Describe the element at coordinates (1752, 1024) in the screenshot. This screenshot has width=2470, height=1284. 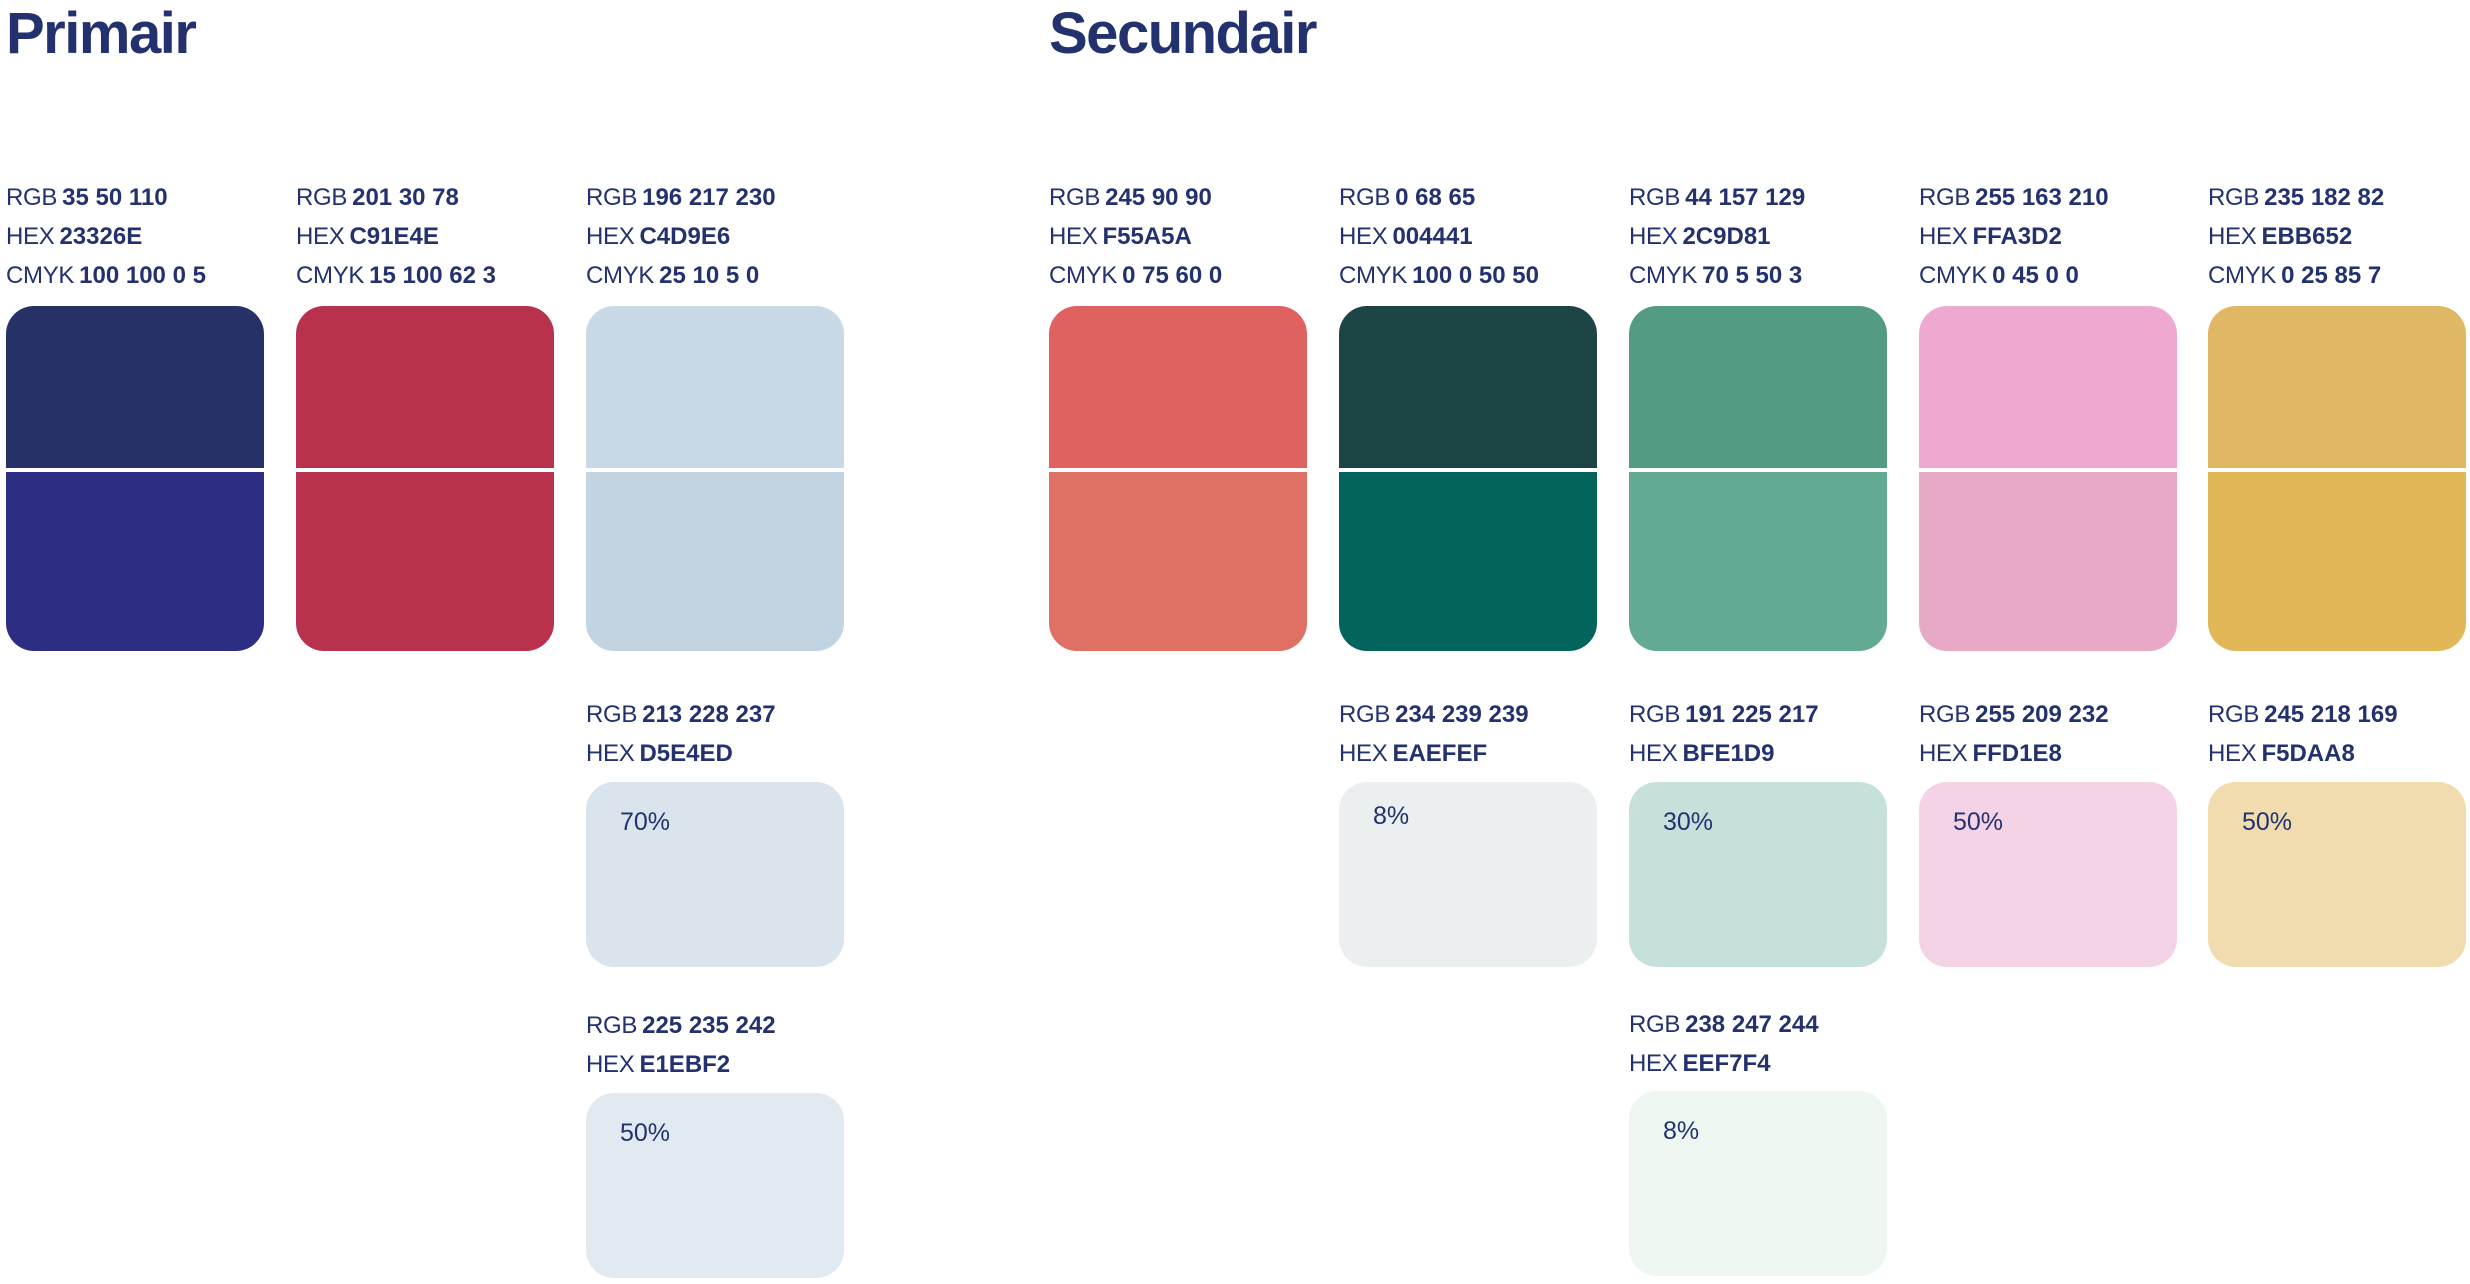
I see `rgb-value: 238 247 244` at that location.